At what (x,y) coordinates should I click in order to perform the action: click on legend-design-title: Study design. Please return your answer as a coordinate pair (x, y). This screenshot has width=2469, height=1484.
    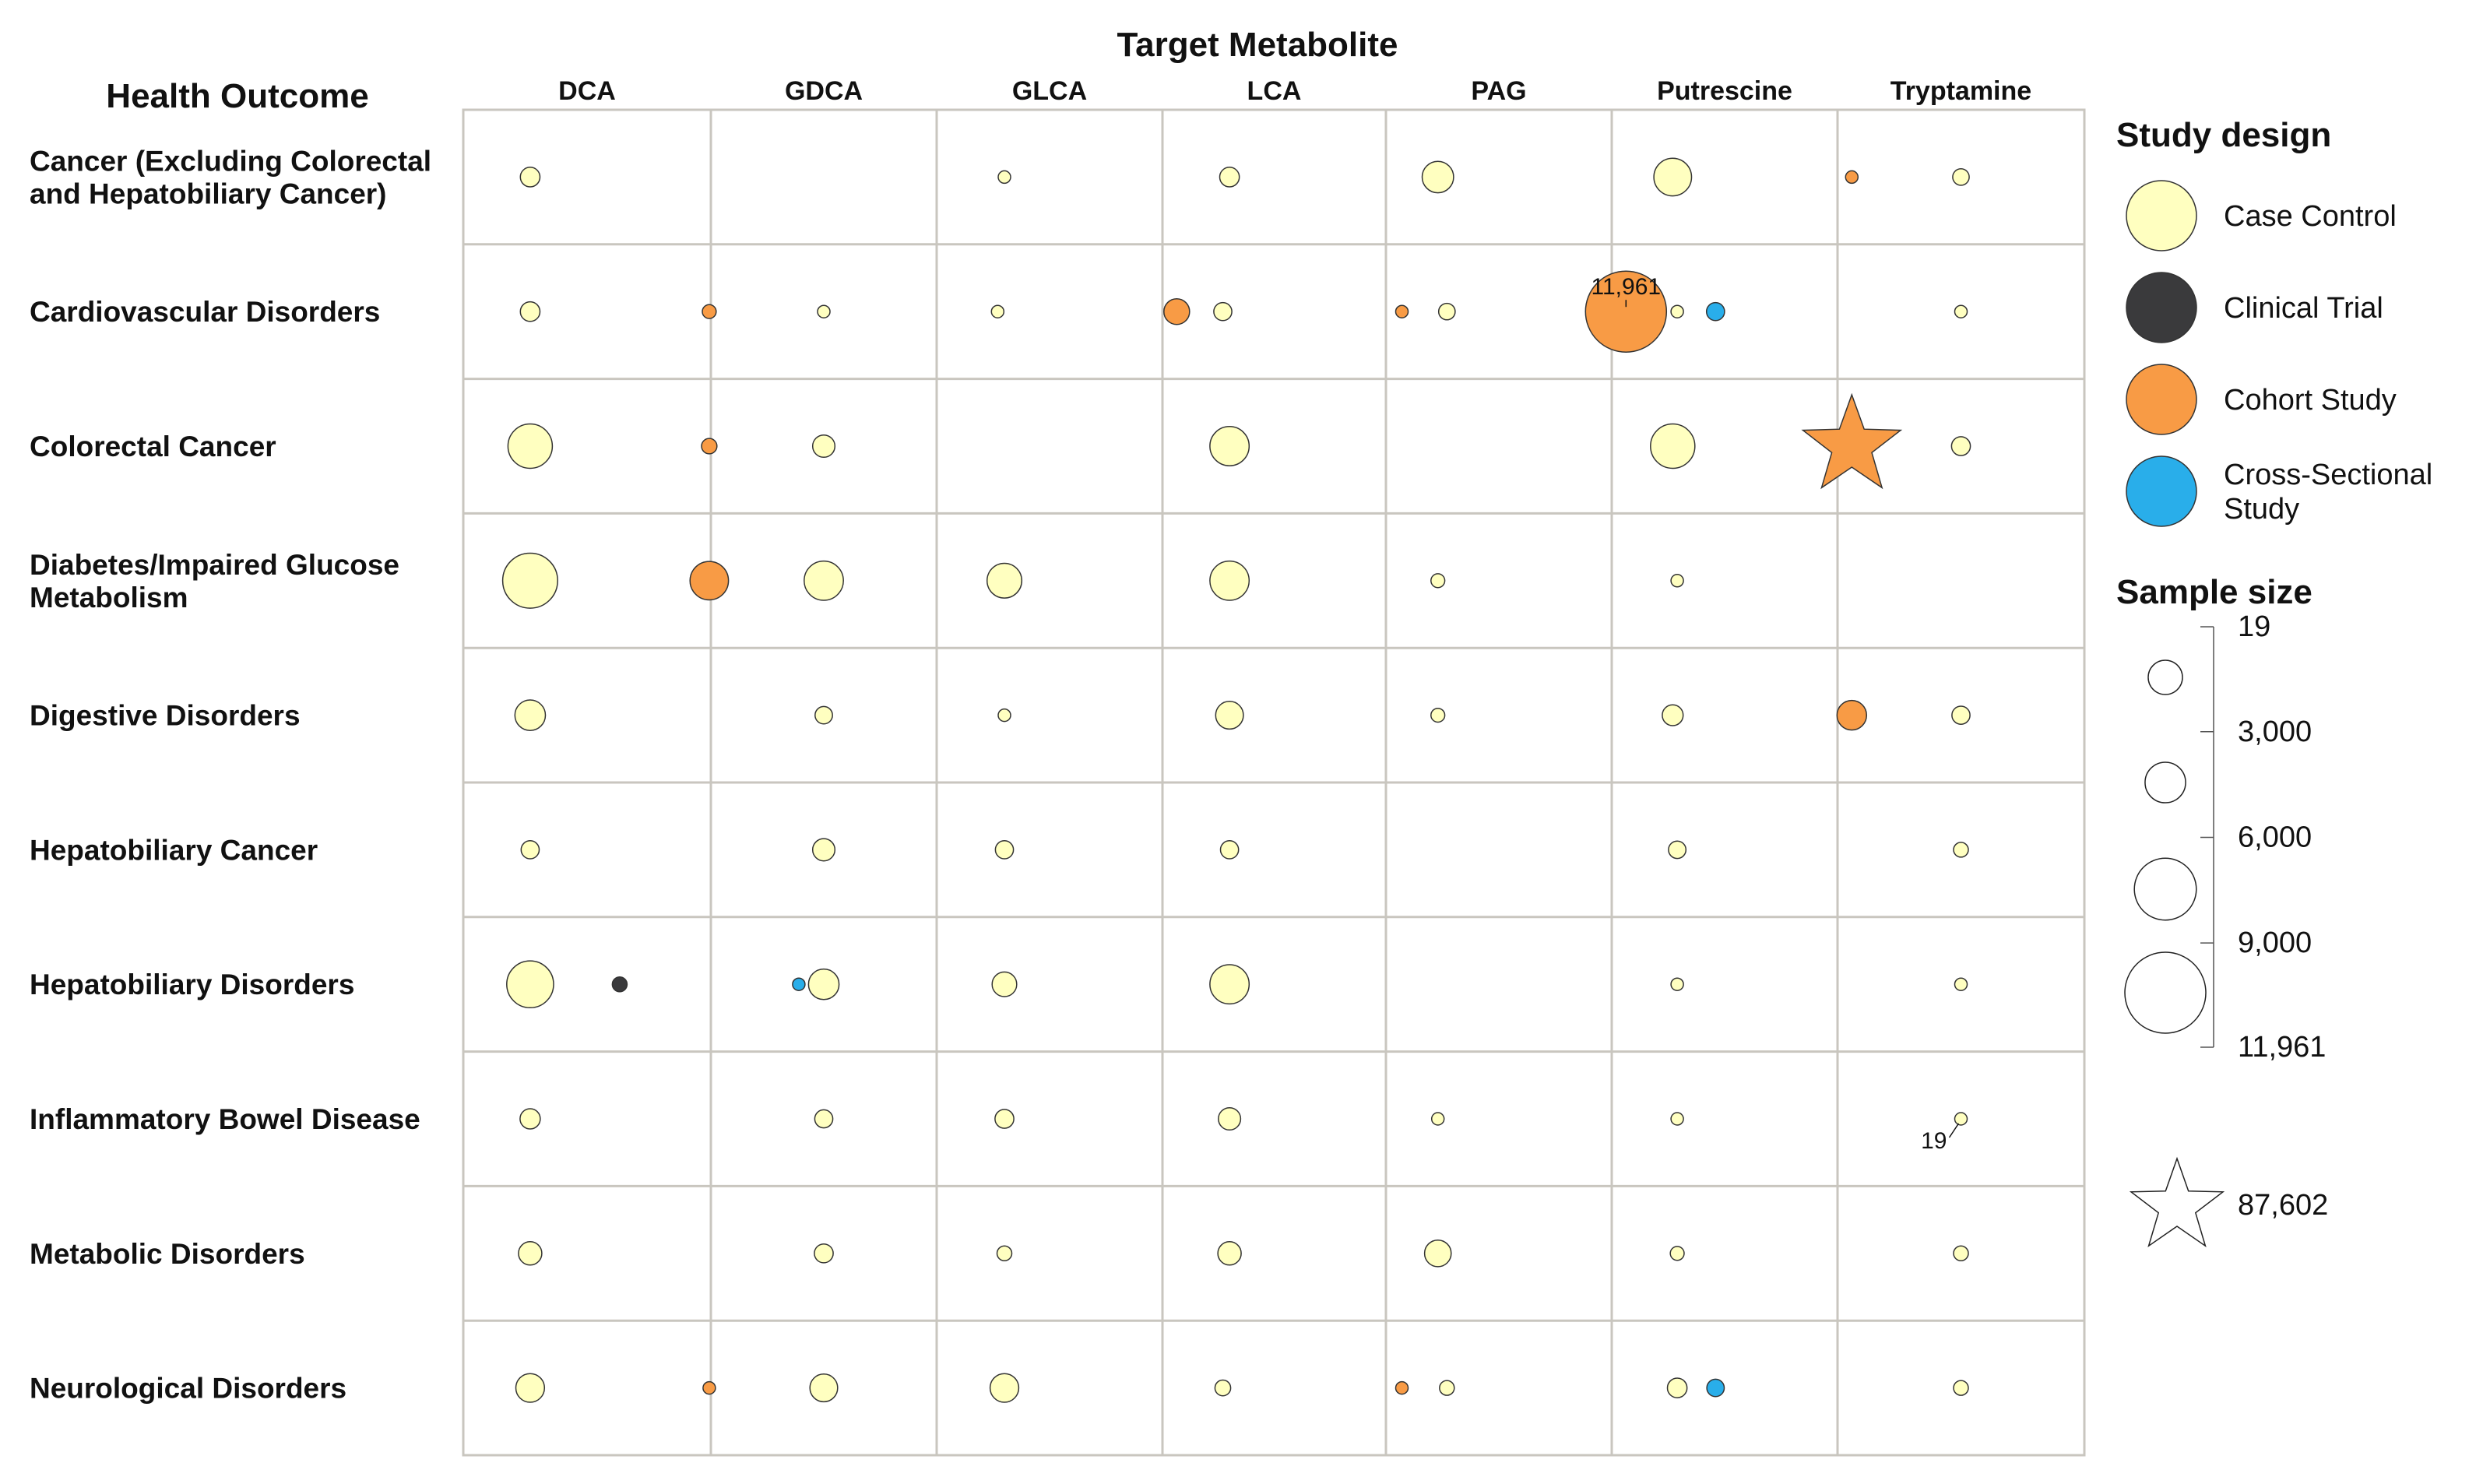
    Looking at the image, I should click on (2223, 135).